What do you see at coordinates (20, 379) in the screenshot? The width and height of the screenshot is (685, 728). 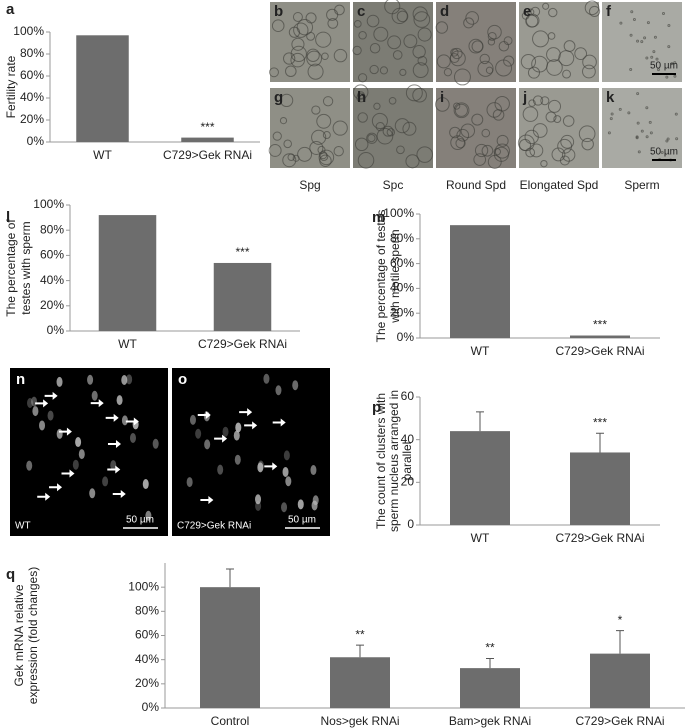 I see `panel-letter: n` at bounding box center [20, 379].